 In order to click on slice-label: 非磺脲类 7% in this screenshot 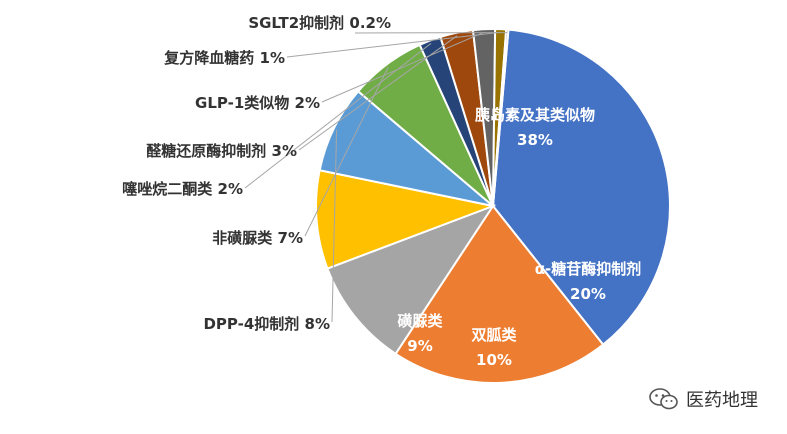, I will do `click(257, 238)`.